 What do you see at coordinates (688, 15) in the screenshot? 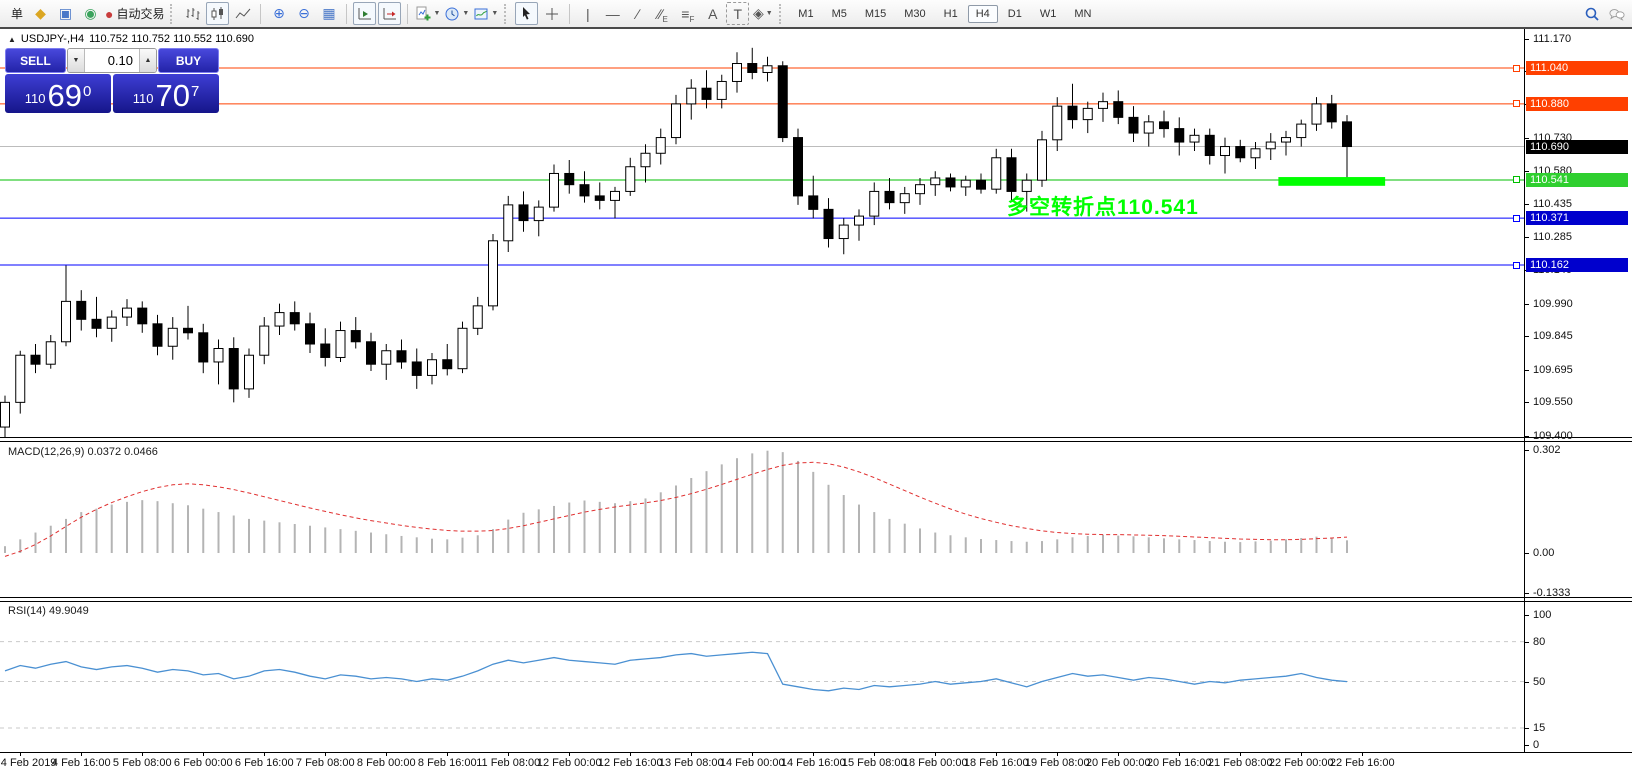
I see `fibonacci-icon: ≡ F` at bounding box center [688, 15].